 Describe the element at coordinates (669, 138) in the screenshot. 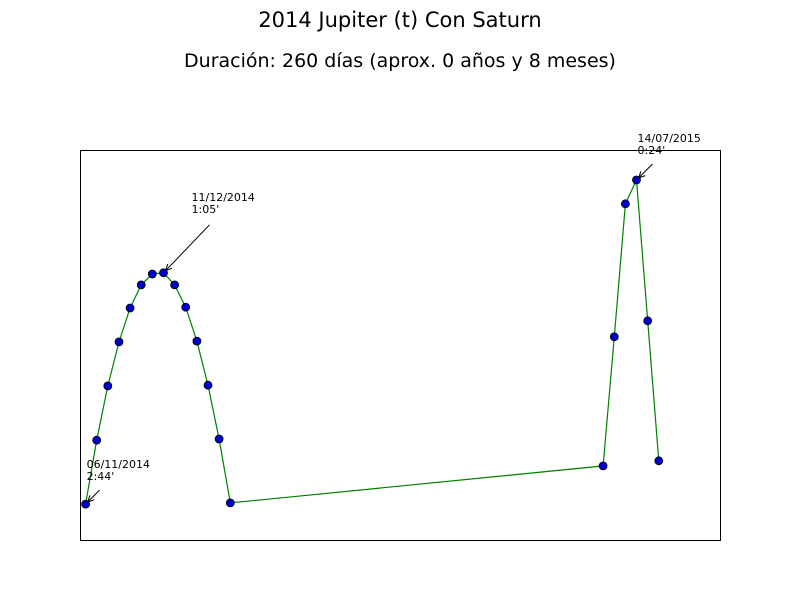

I see `annotation-date: 14/07/2015` at that location.